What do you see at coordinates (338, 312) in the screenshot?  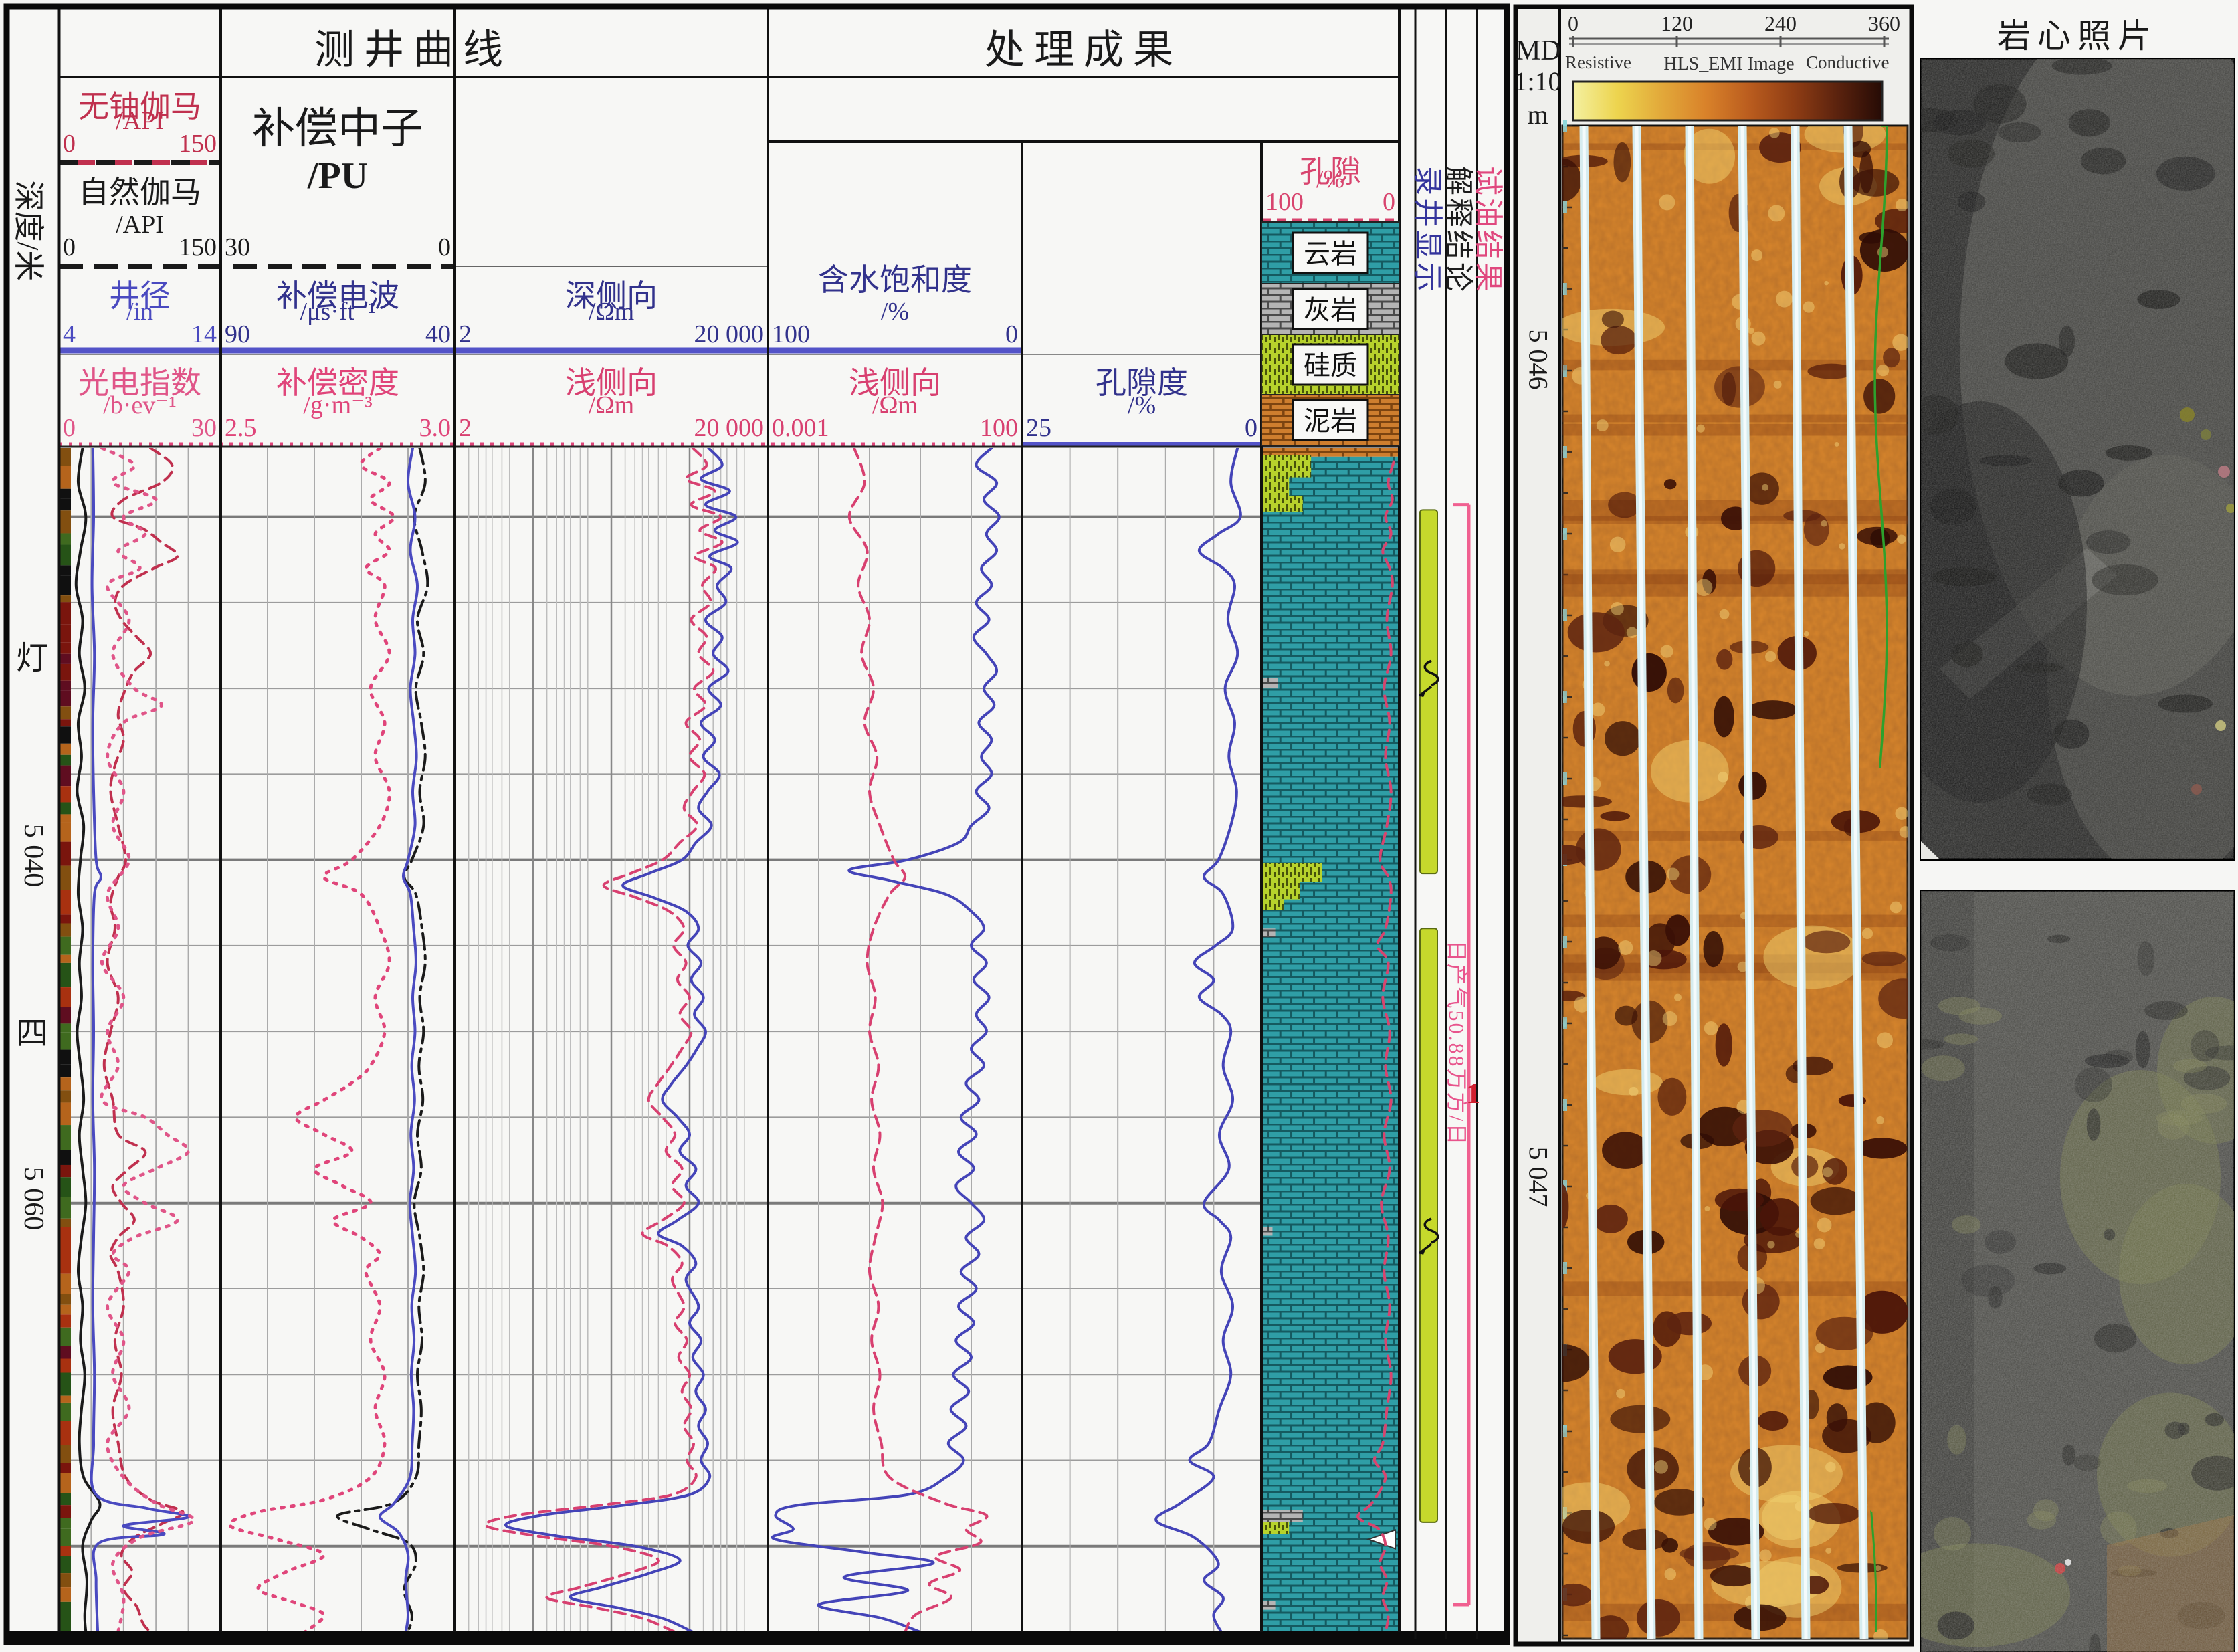 I see `curve-unit: /μs·ft⁻¹` at bounding box center [338, 312].